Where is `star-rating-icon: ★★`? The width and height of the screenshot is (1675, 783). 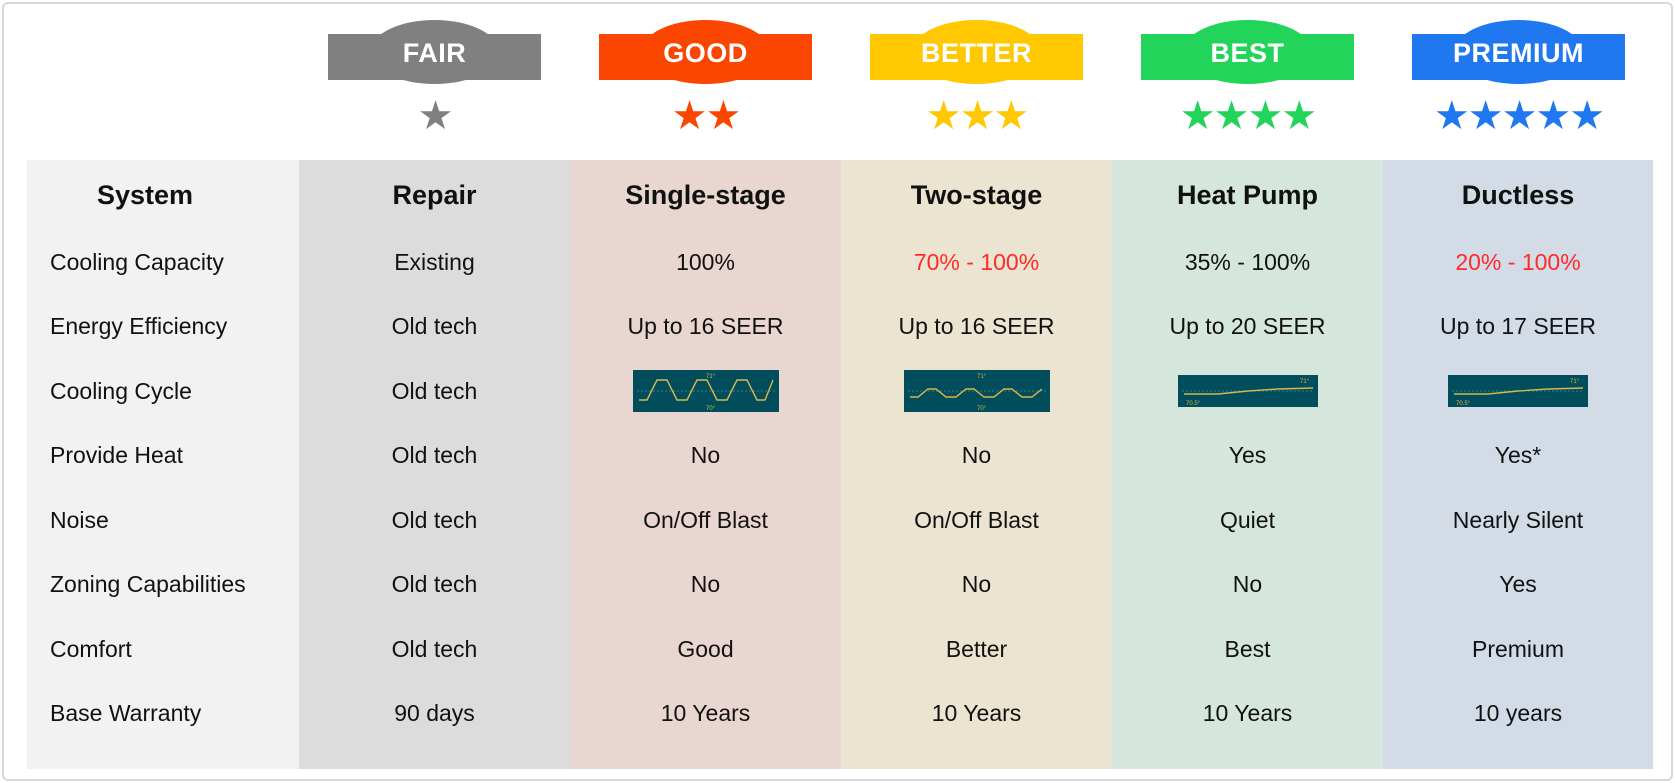 star-rating-icon: ★★ is located at coordinates (706, 116).